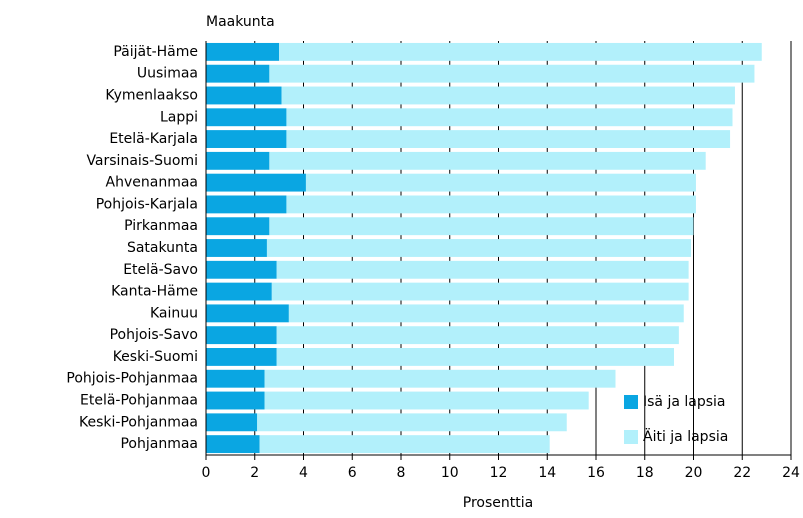 This screenshot has height=518, width=803. Describe the element at coordinates (303, 473) in the screenshot. I see `x-tick-label: 4` at that location.